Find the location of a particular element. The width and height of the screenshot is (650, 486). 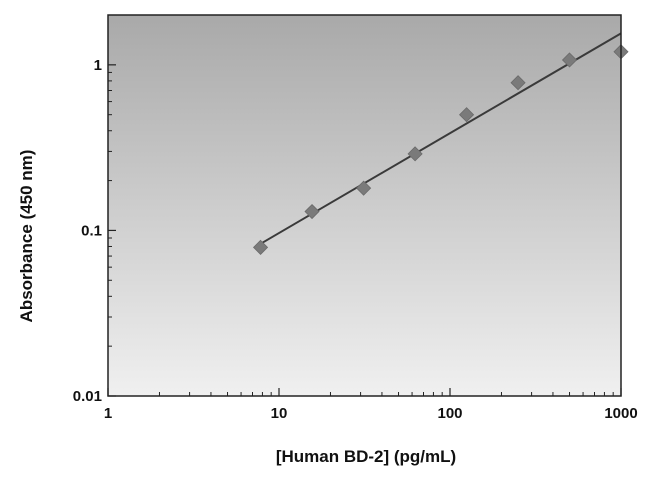

x-tick-label: 10 is located at coordinates (279, 413).